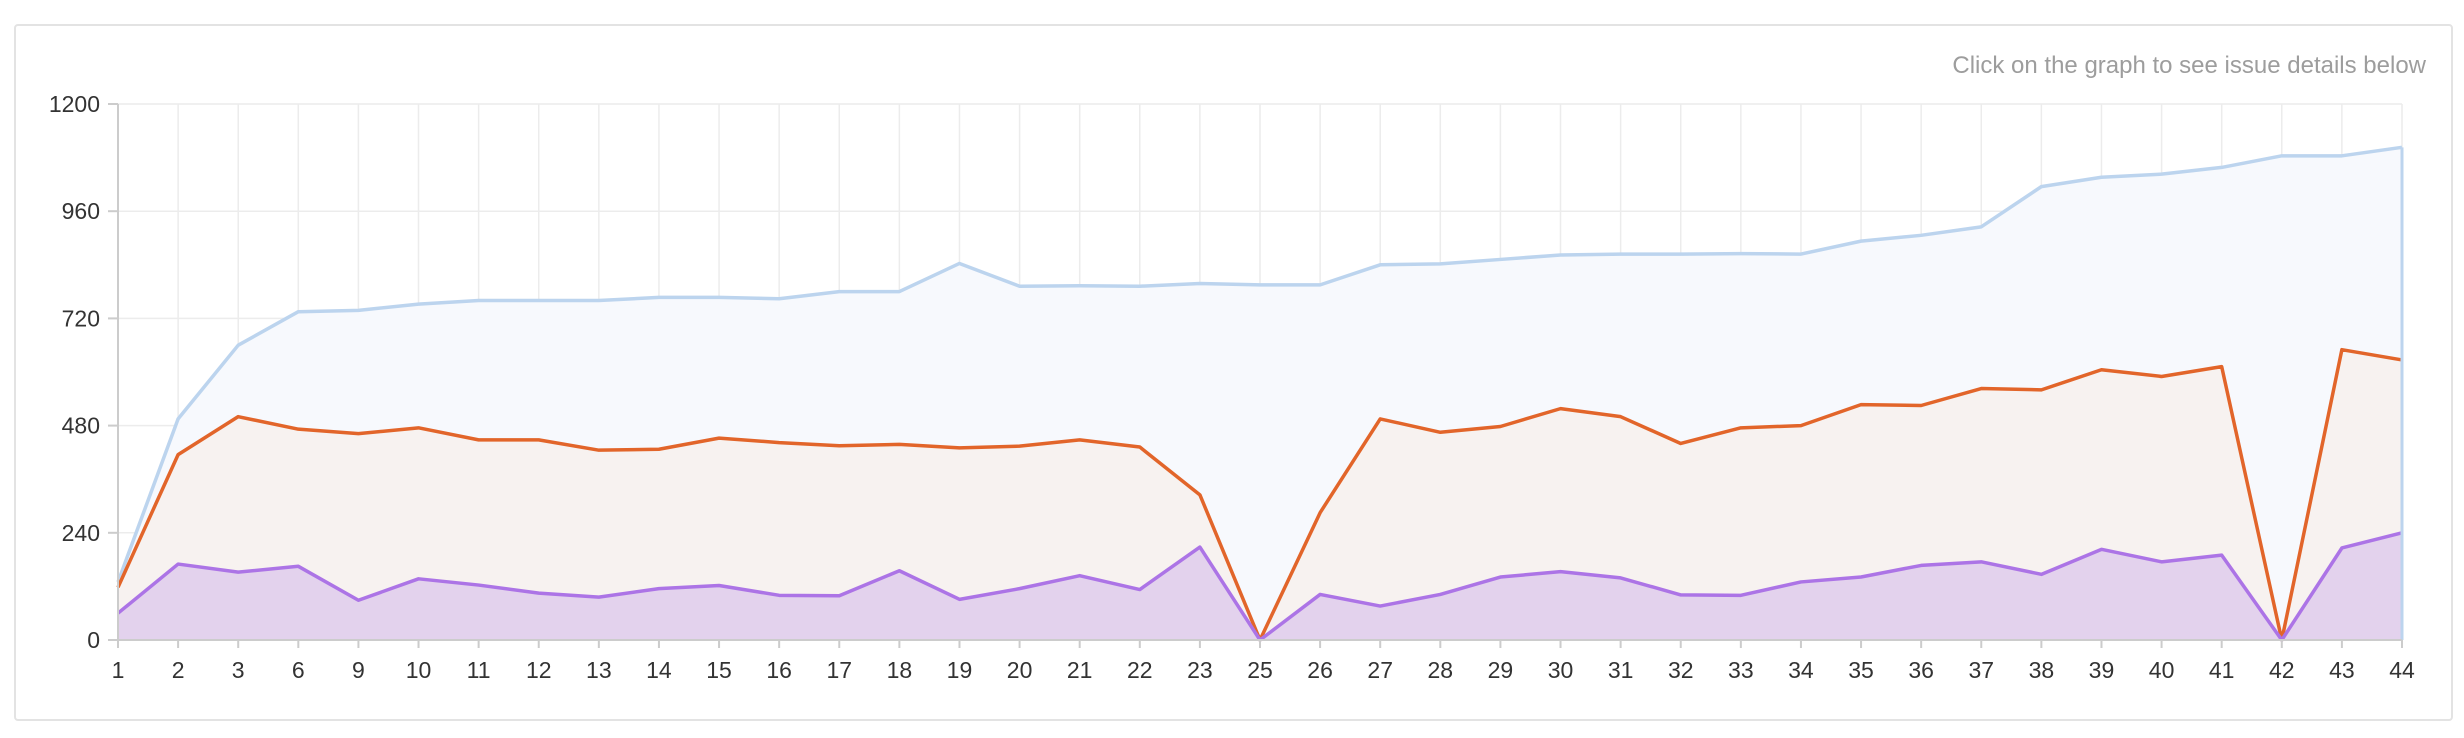 Image resolution: width=2464 pixels, height=738 pixels. I want to click on x-tick-label: 17, so click(839, 670).